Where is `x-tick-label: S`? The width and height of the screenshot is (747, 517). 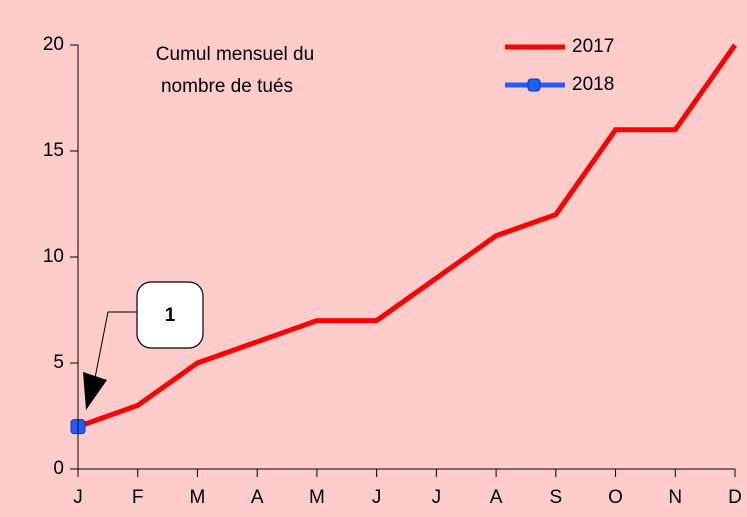
x-tick-label: S is located at coordinates (555, 497).